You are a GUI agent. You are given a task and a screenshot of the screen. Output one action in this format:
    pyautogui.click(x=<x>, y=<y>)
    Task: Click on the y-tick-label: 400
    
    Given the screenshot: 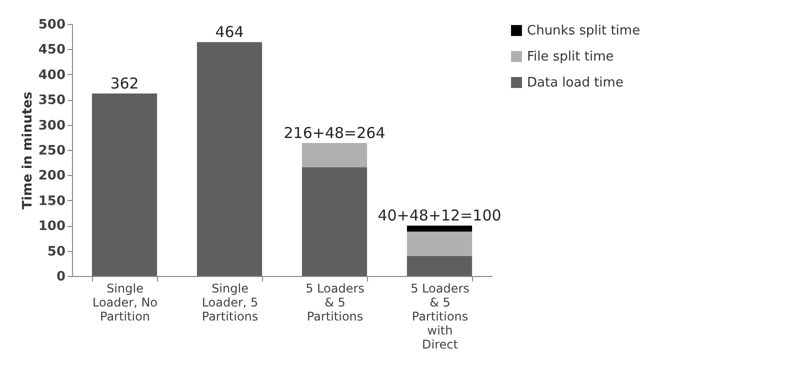 What is the action you would take?
    pyautogui.click(x=52, y=75)
    